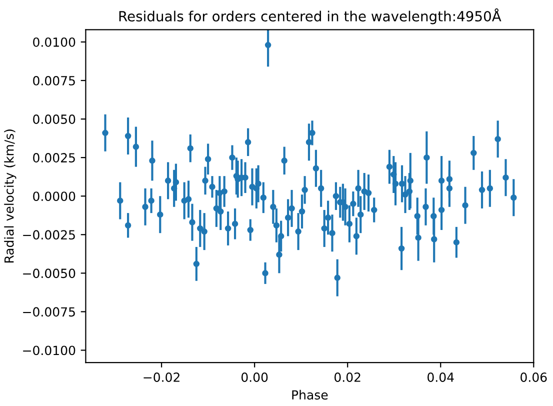 The image size is (553, 406). What do you see at coordinates (10, 196) in the screenshot?
I see `y-axis-title: Radial velocity (km/s)` at bounding box center [10, 196].